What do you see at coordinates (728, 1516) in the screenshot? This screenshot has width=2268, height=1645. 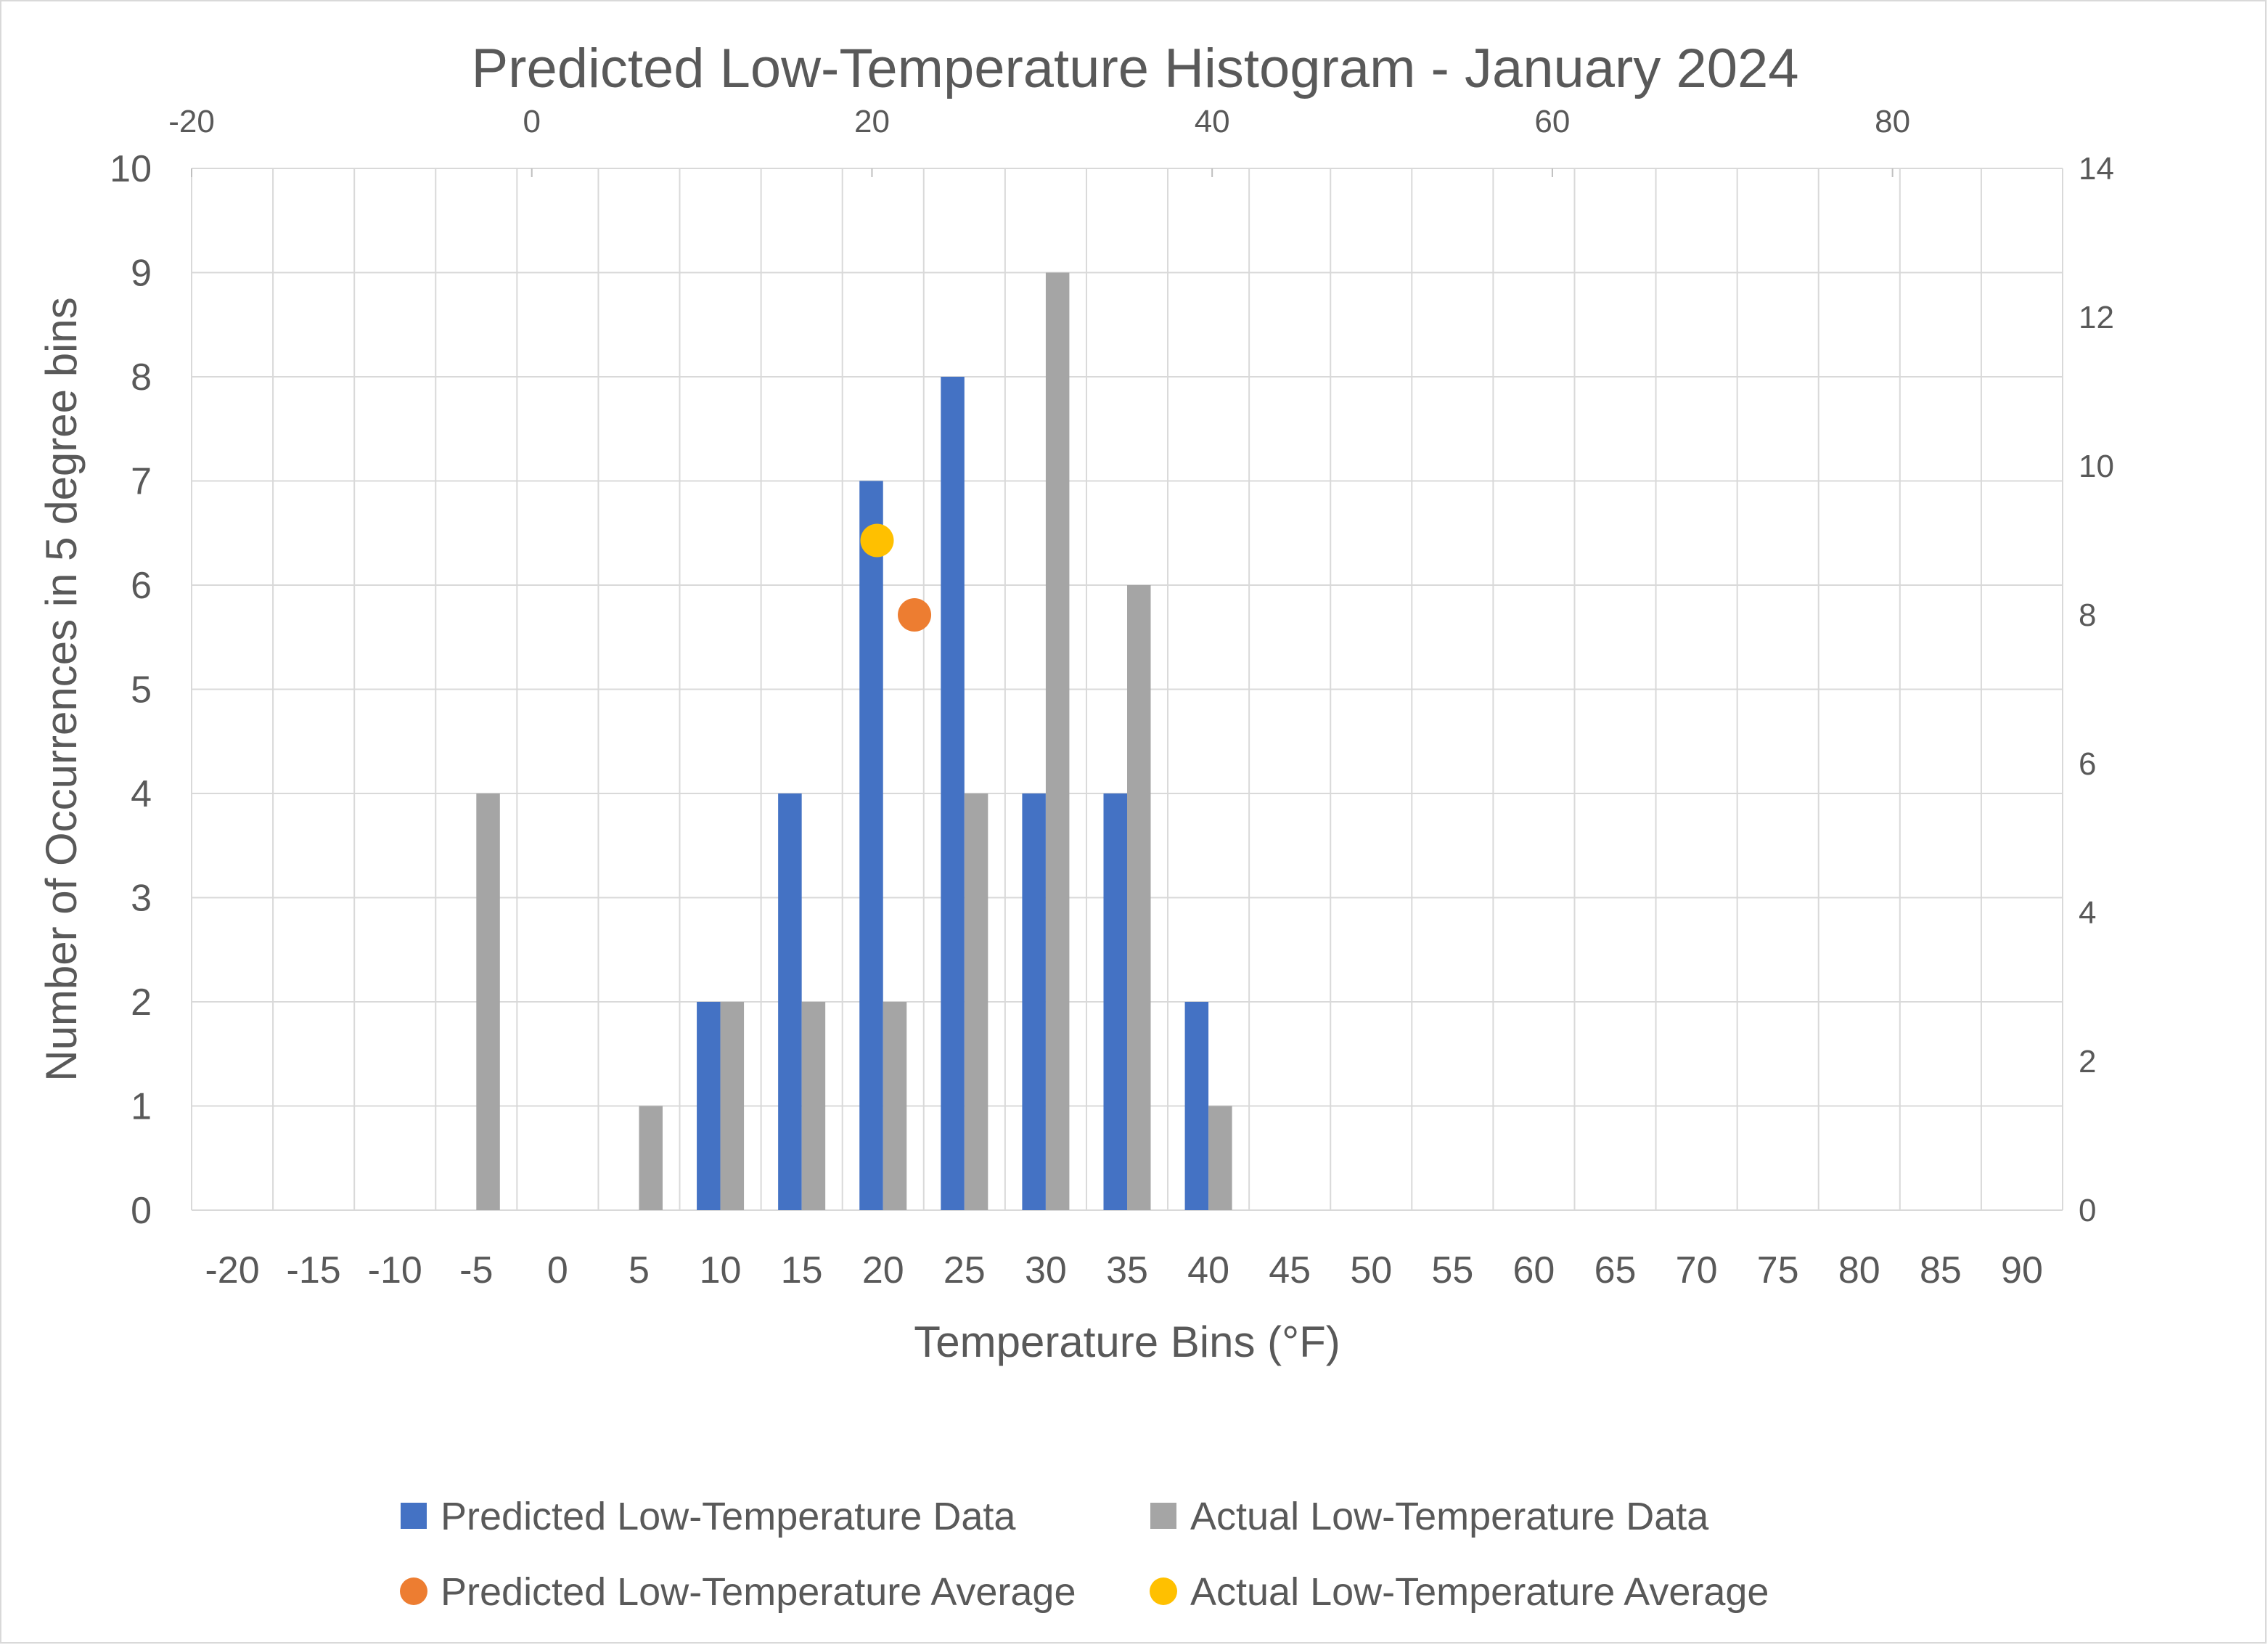 I see `legend-predicted-data-label: Predicted Low-Temperature Data` at bounding box center [728, 1516].